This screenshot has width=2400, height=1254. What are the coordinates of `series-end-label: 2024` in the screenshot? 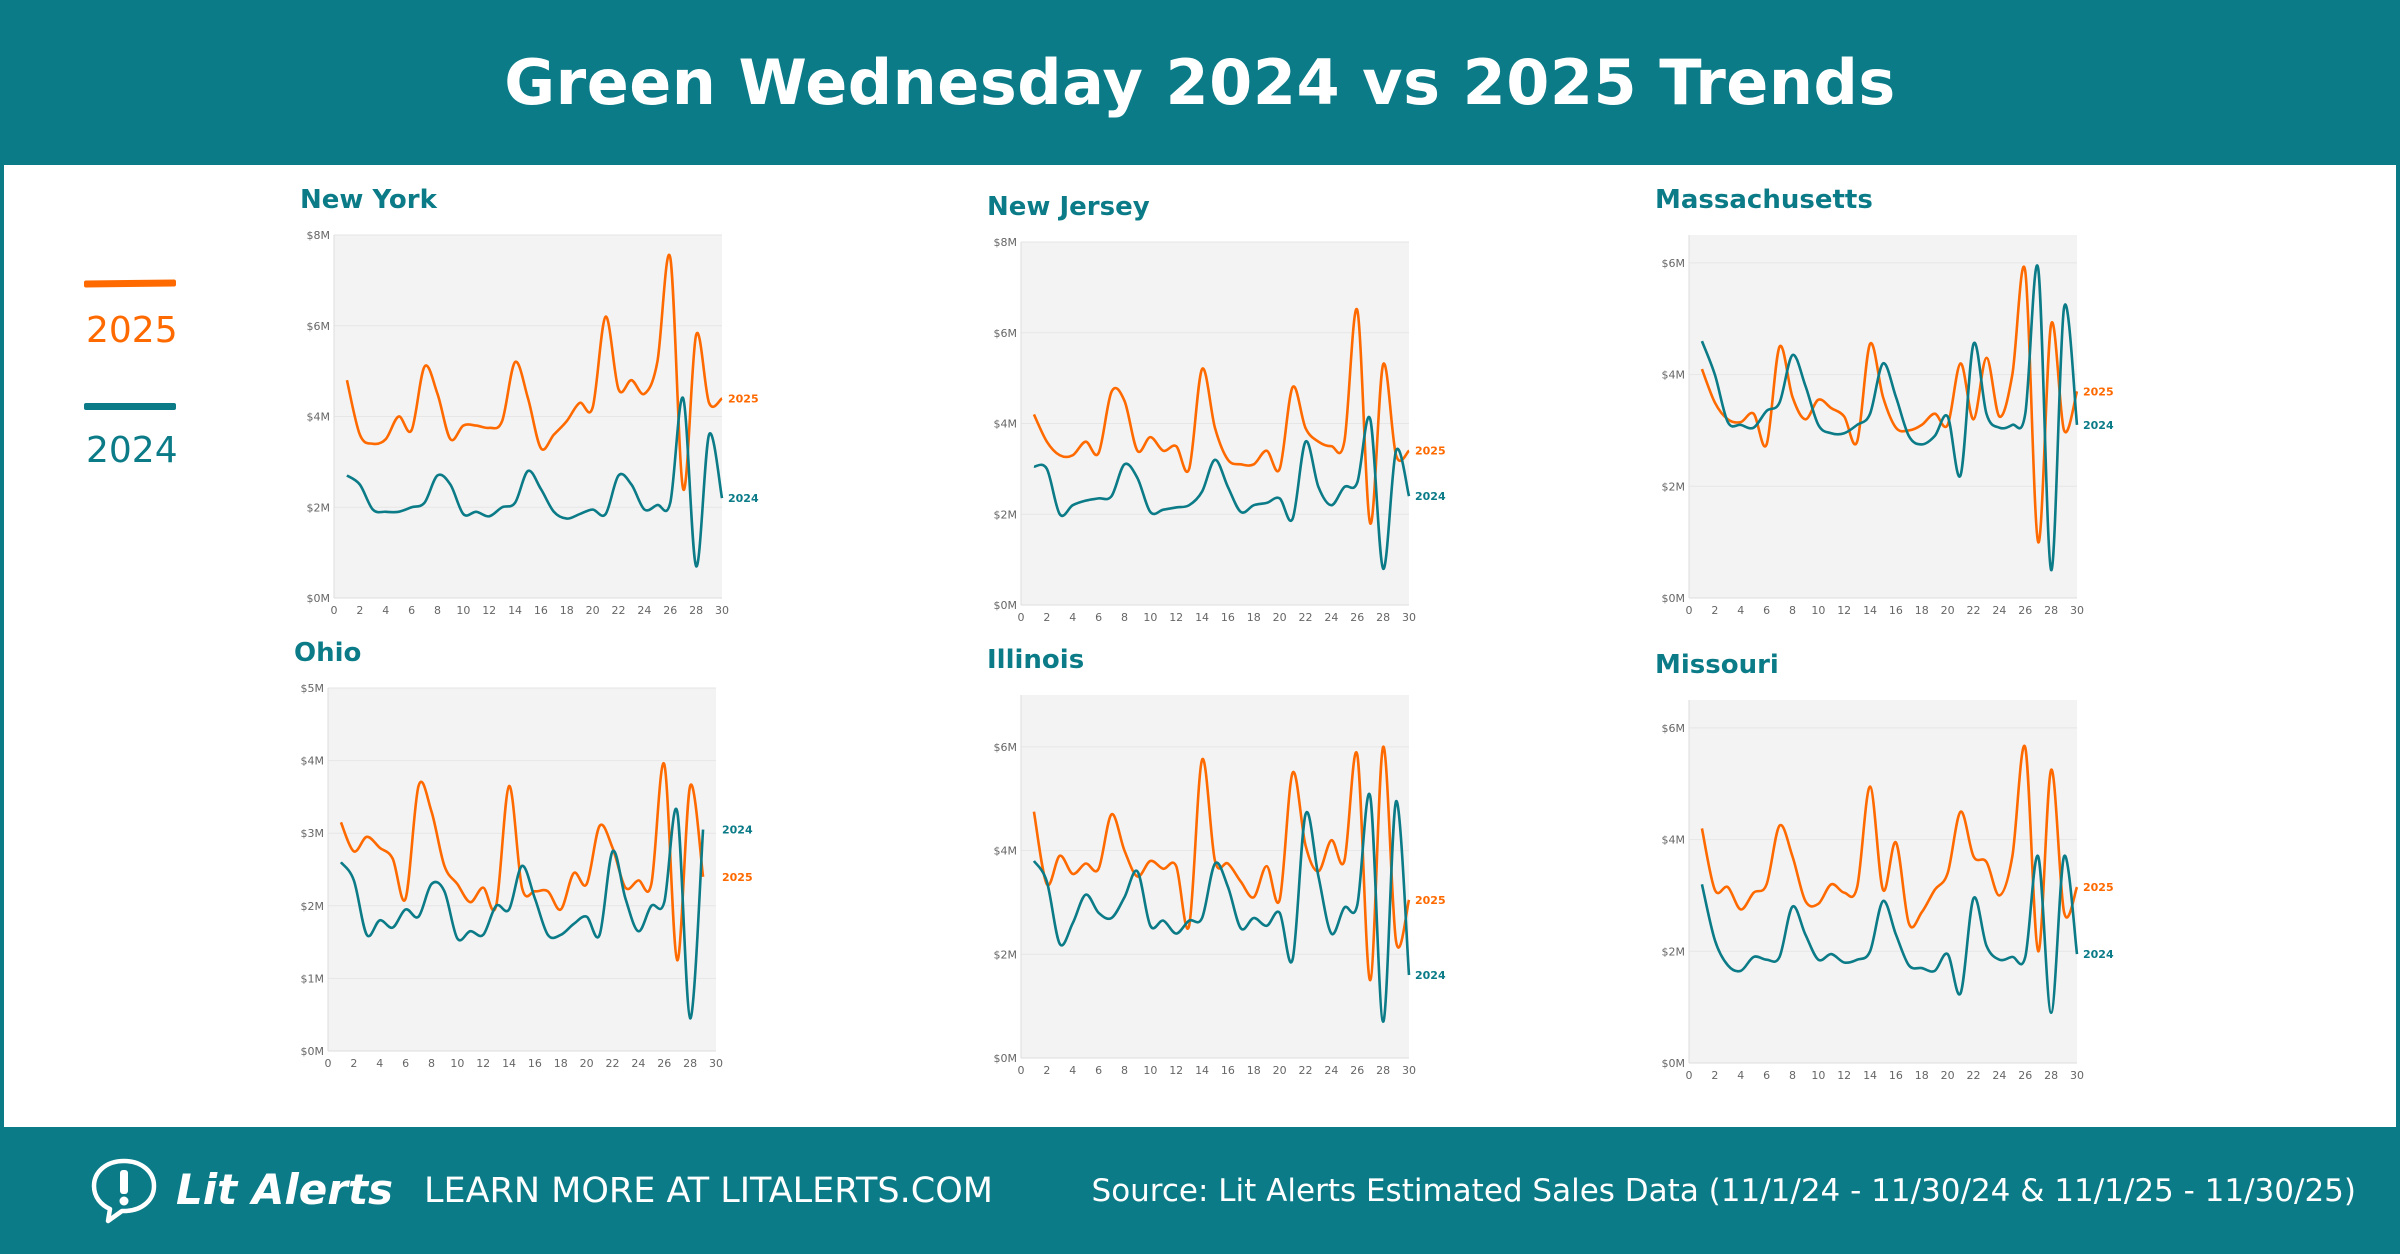 It's located at (2098, 954).